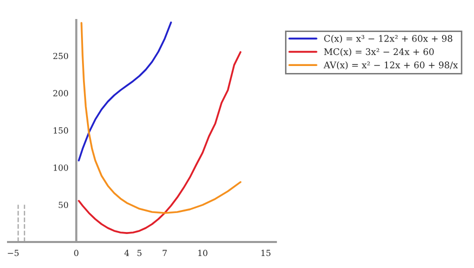 Image resolution: width=474 pixels, height=268 pixels. Describe the element at coordinates (379, 52) in the screenshot. I see `legend-label: MC(x) = 3x² − 24x + 60` at that location.